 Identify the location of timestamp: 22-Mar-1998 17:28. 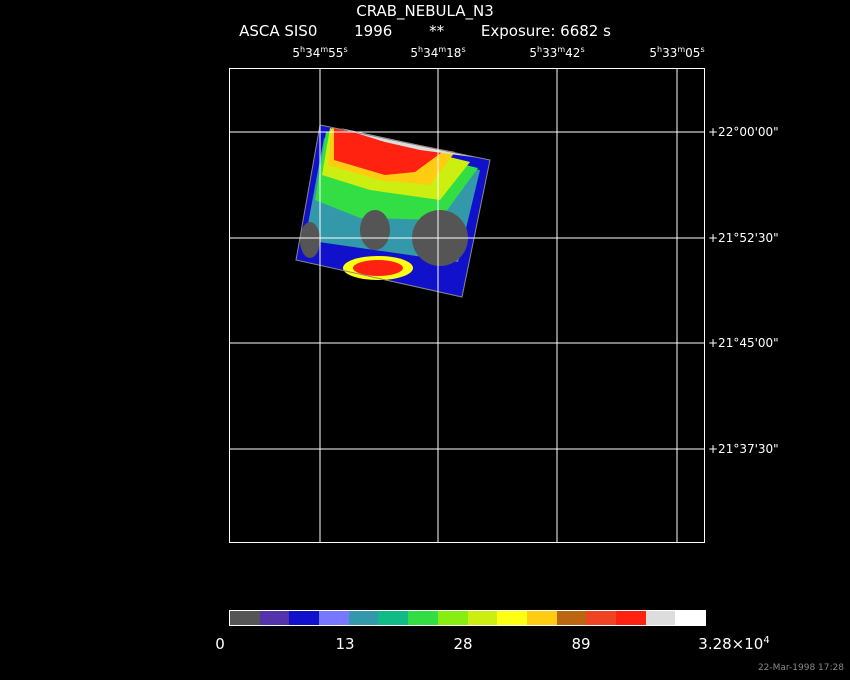
(800, 668).